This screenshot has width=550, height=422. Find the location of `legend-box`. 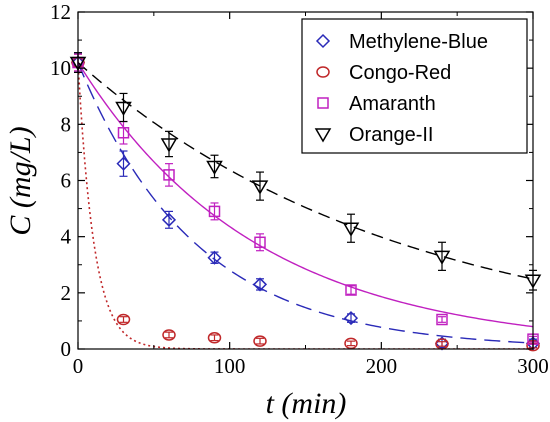

legend-box is located at coordinates (414, 86).